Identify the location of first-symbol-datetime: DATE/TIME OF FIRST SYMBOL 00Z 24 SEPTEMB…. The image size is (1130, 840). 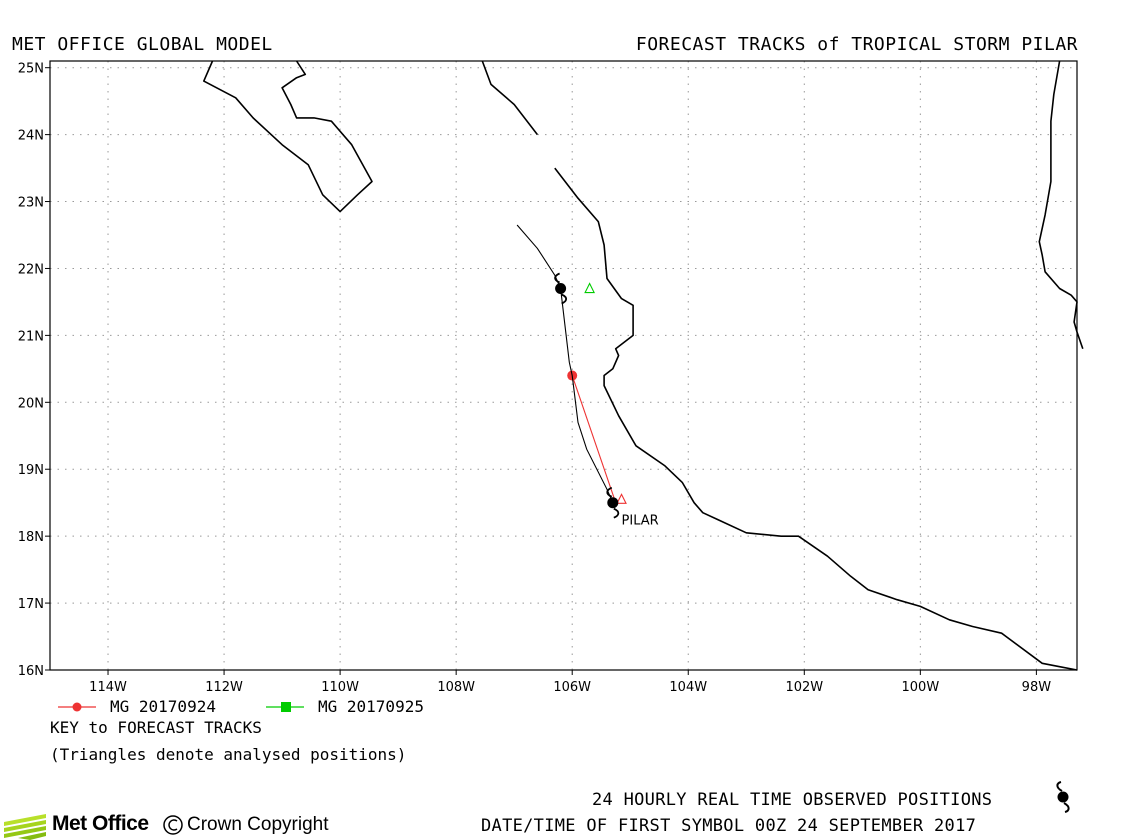
(729, 826).